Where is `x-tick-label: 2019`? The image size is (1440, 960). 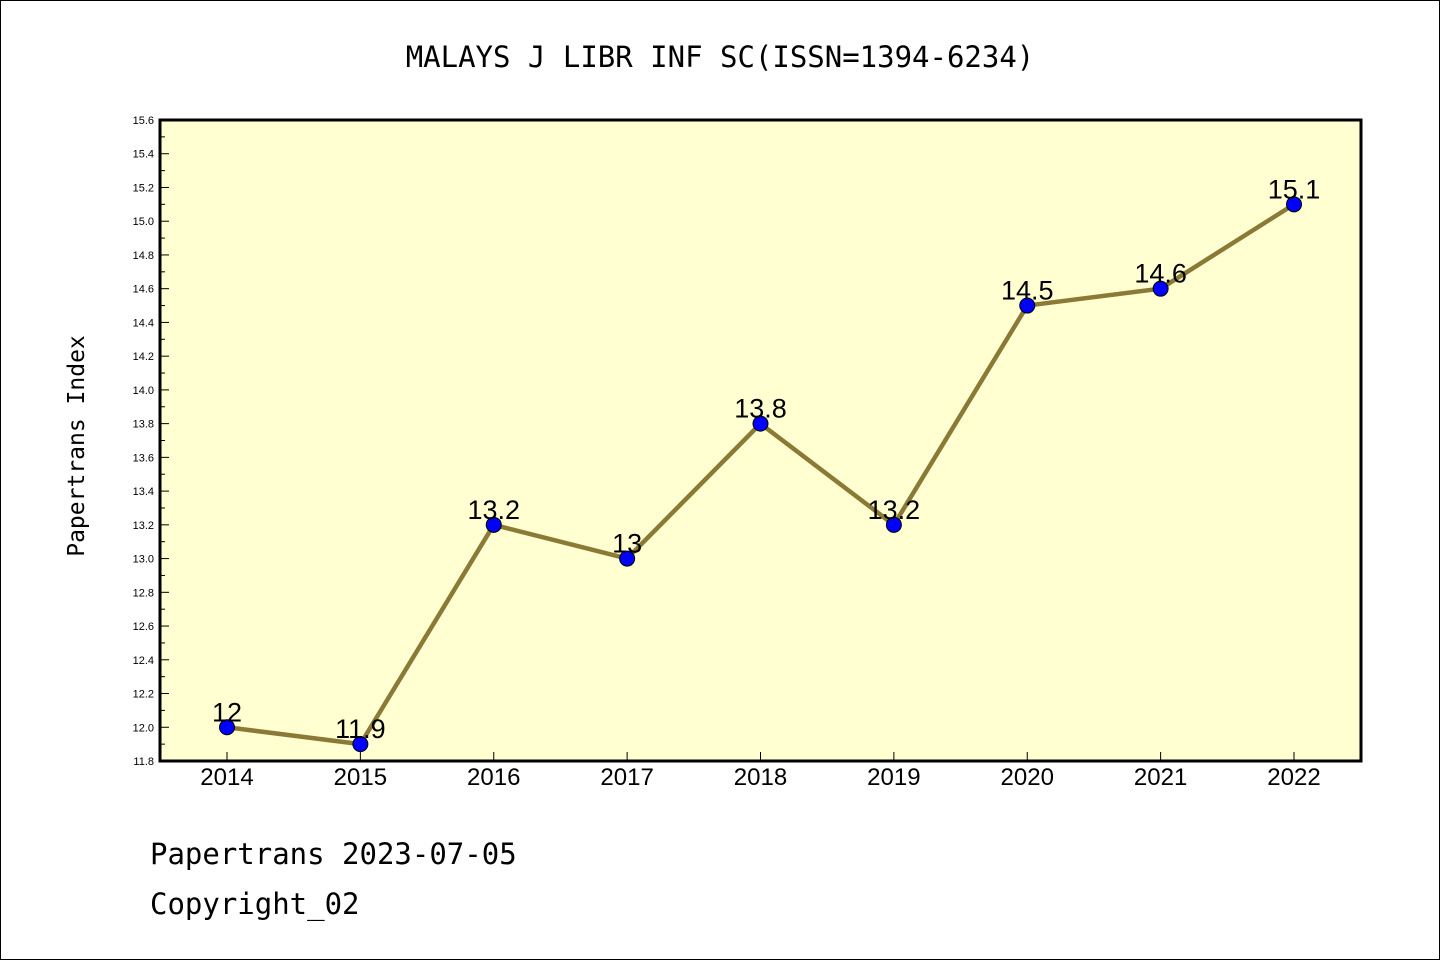
x-tick-label: 2019 is located at coordinates (893, 777).